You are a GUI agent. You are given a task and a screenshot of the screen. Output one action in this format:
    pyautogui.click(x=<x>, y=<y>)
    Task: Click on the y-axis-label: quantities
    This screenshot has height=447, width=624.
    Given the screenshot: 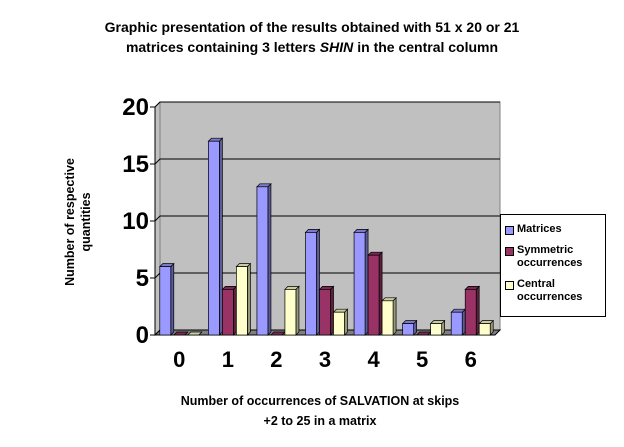 What is the action you would take?
    pyautogui.click(x=86, y=221)
    